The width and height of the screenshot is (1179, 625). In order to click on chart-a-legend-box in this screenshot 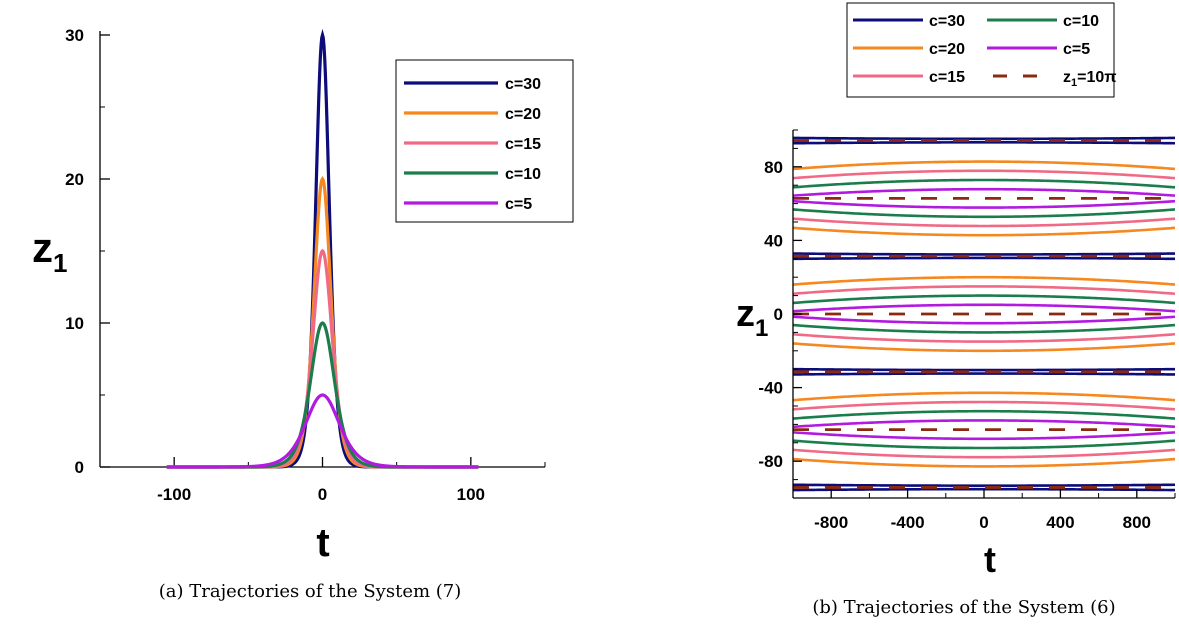, I will do `click(484, 141)`.